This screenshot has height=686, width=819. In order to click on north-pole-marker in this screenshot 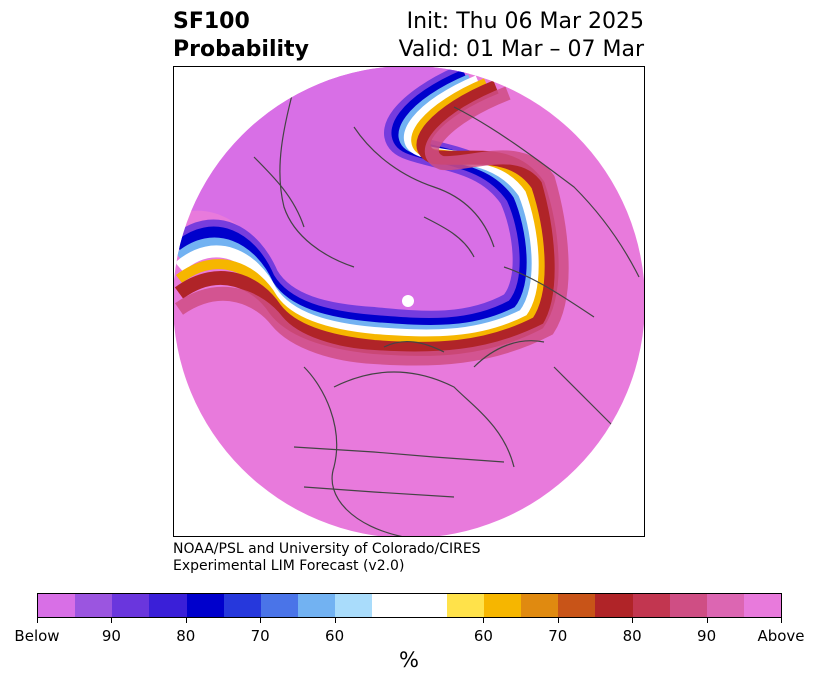, I will do `click(408, 301)`.